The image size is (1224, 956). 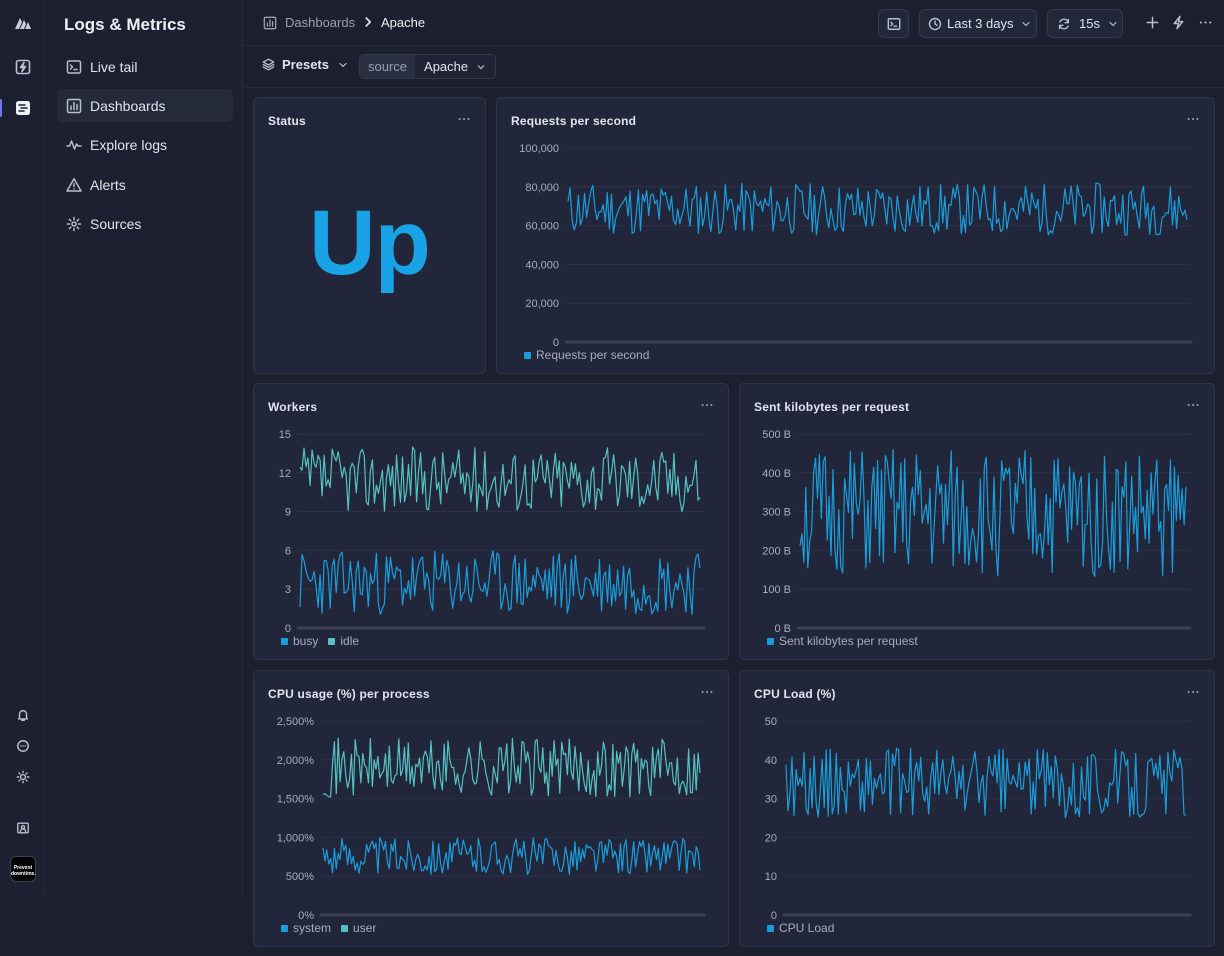 What do you see at coordinates (574, 121) in the screenshot?
I see `panel-title: Requests per second` at bounding box center [574, 121].